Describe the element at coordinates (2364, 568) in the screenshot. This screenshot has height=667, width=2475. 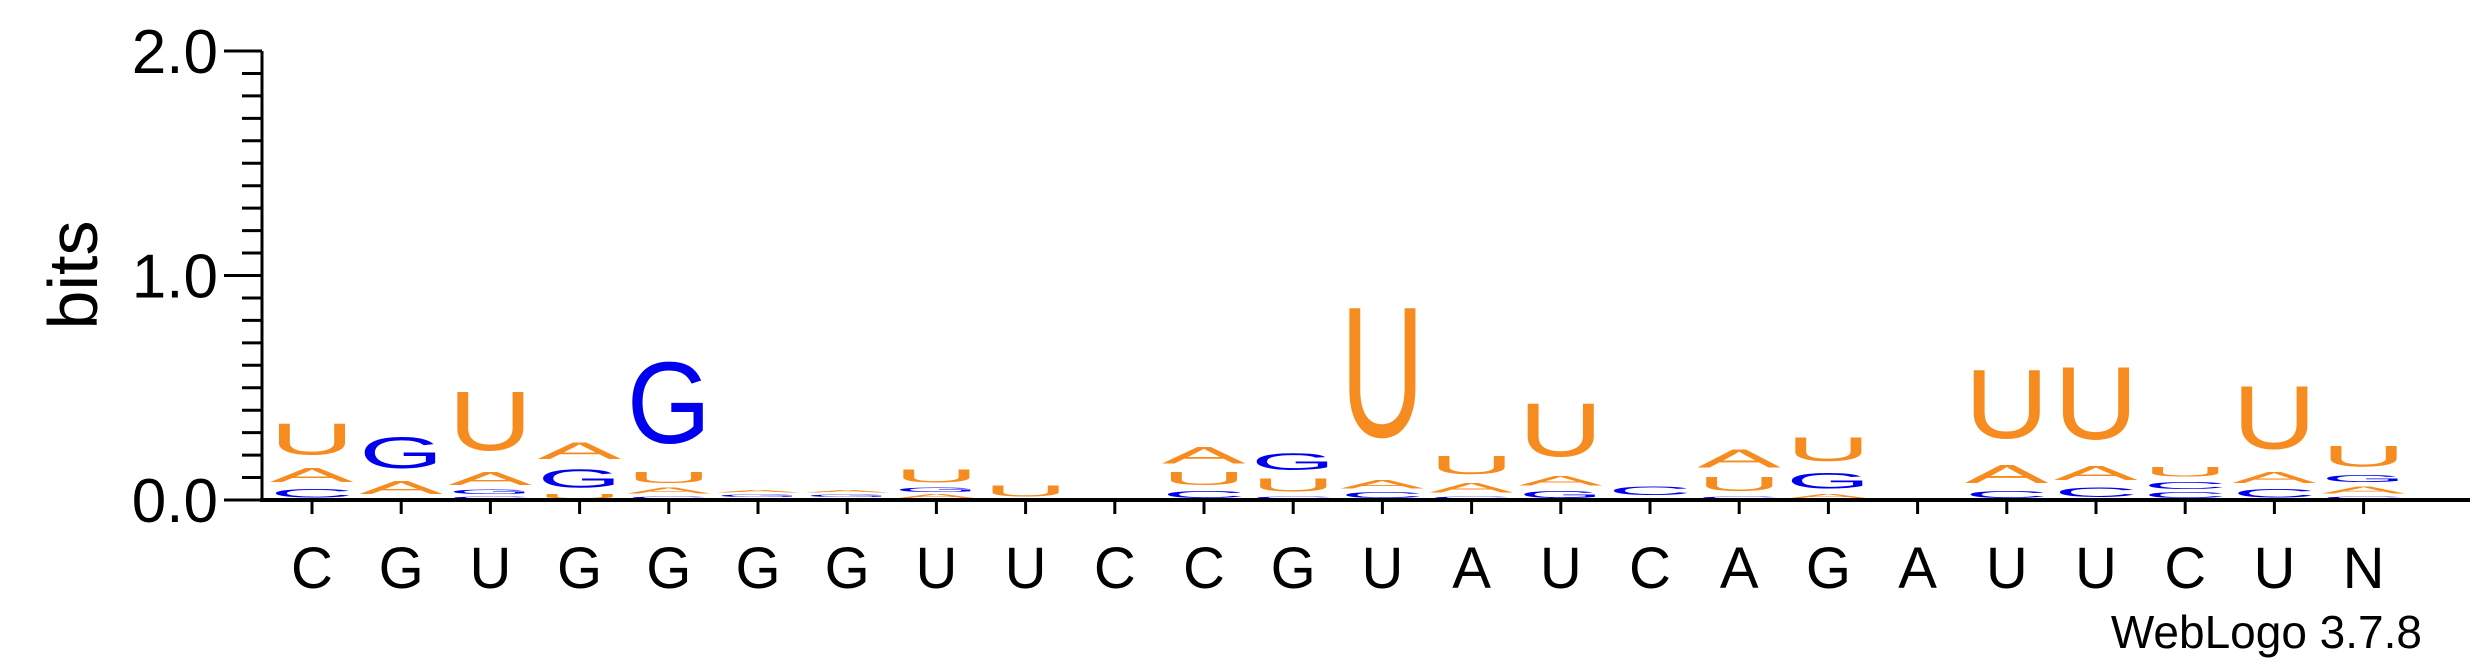
I see `x-tick-label: N` at that location.